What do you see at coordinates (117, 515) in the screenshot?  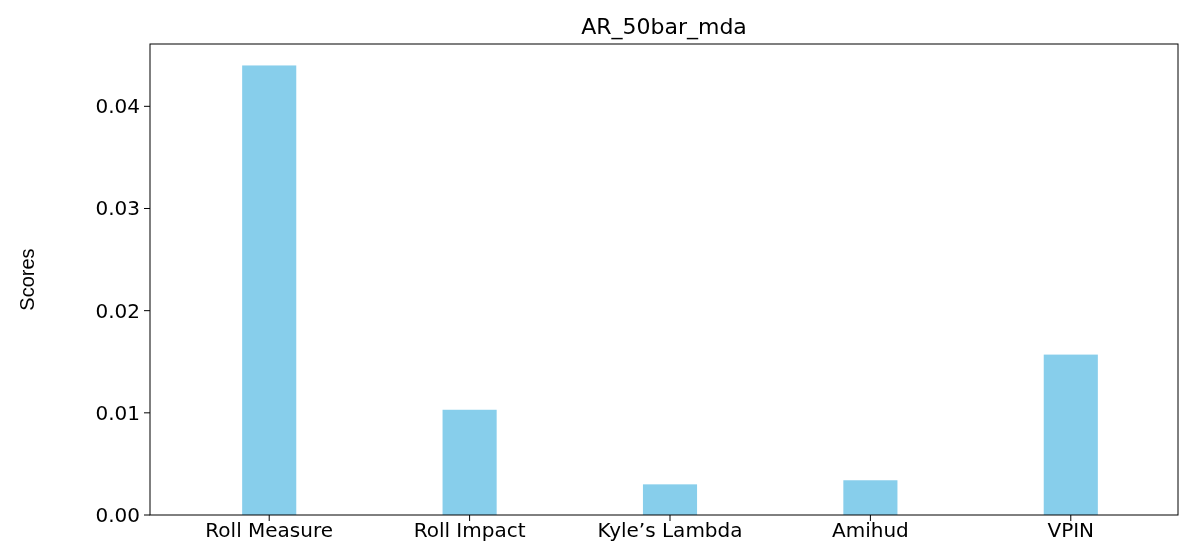 I see `y-tick-label: 0.00` at bounding box center [117, 515].